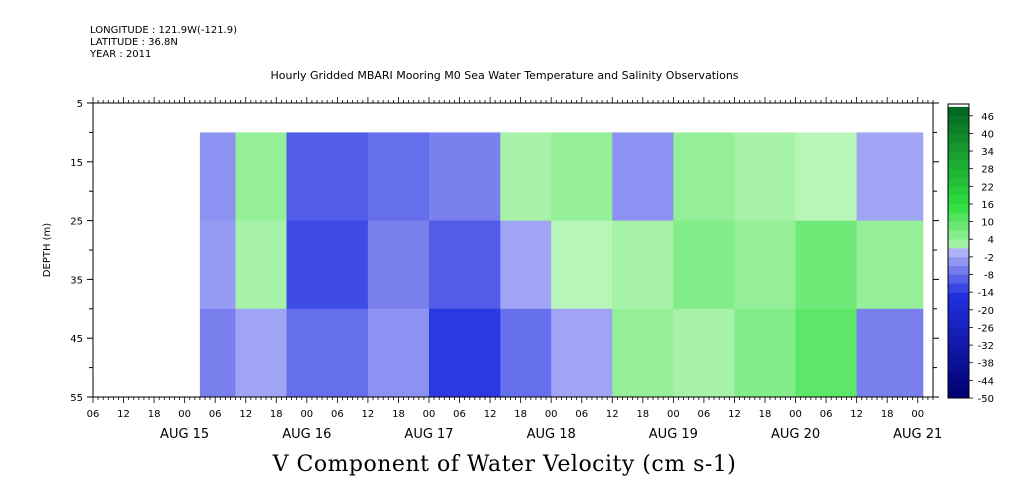 This screenshot has height=504, width=1009. I want to click on colorbar-label: 40, so click(987, 134).